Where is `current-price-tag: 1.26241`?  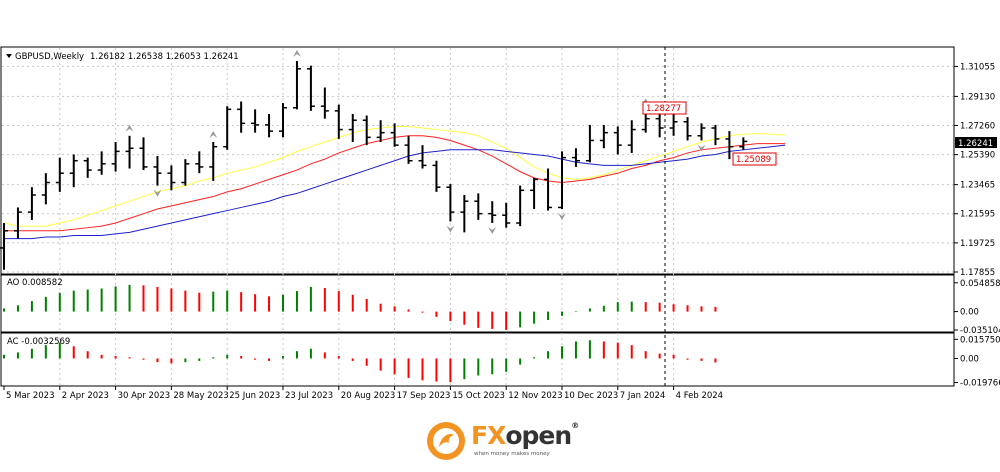 current-price-tag: 1.26241 is located at coordinates (976, 143).